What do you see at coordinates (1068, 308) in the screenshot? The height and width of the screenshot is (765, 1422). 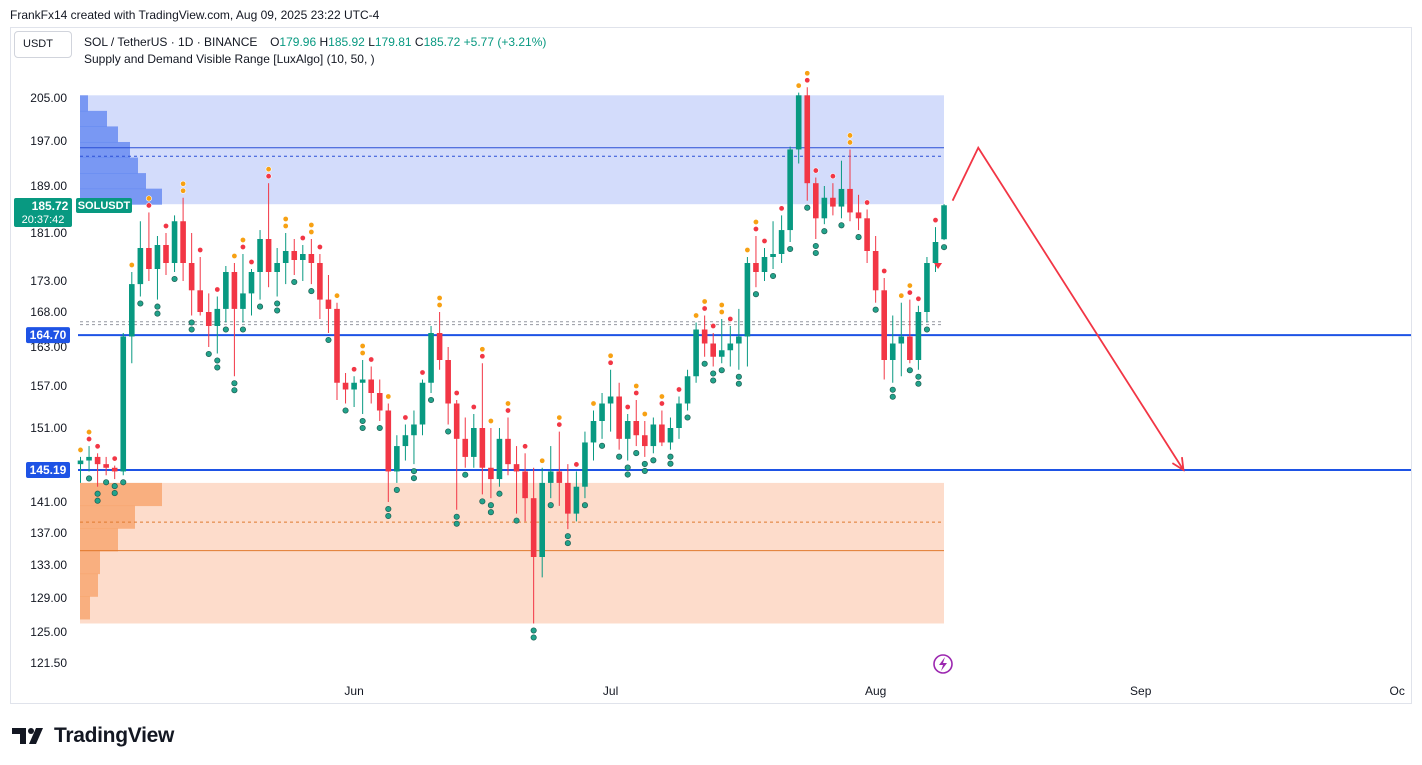 I see `projection-path` at bounding box center [1068, 308].